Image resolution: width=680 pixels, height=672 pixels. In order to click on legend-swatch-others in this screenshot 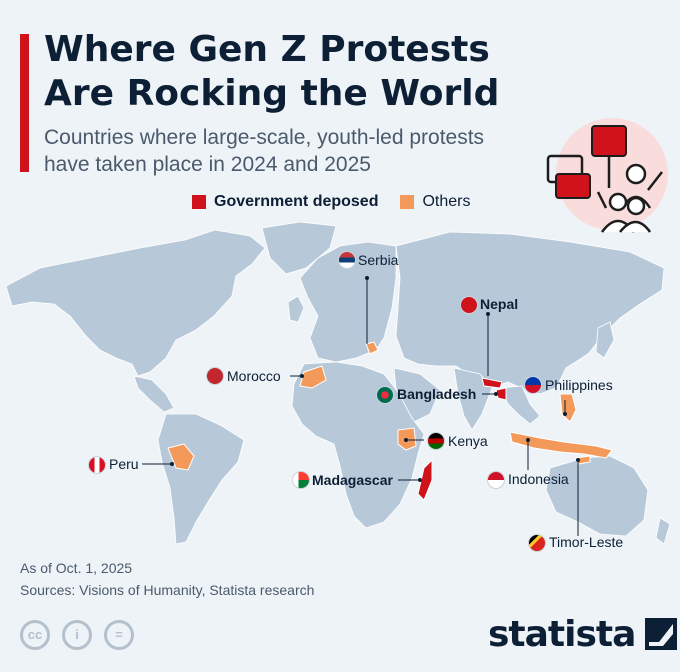, I will do `click(407, 202)`.